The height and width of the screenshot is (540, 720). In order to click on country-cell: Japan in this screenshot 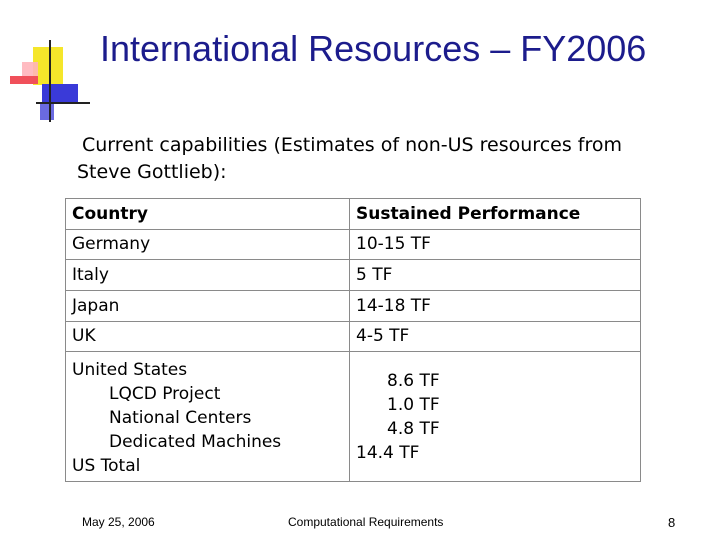, I will do `click(207, 305)`.